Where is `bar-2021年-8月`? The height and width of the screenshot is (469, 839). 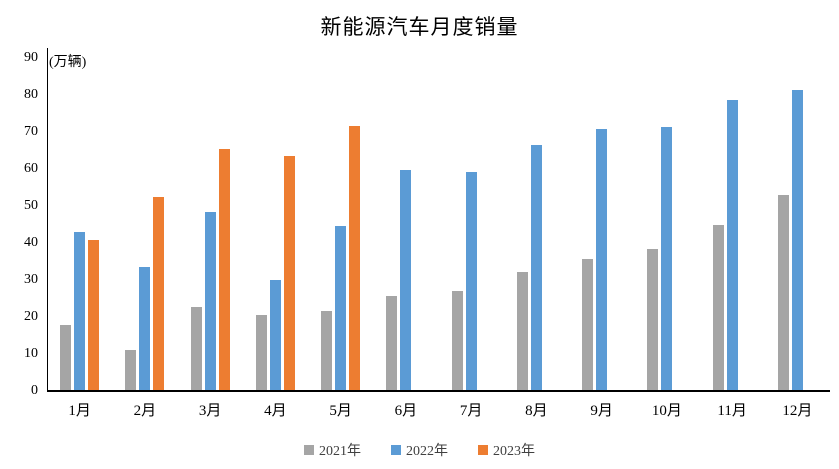
bar-2021年-8月 is located at coordinates (522, 331).